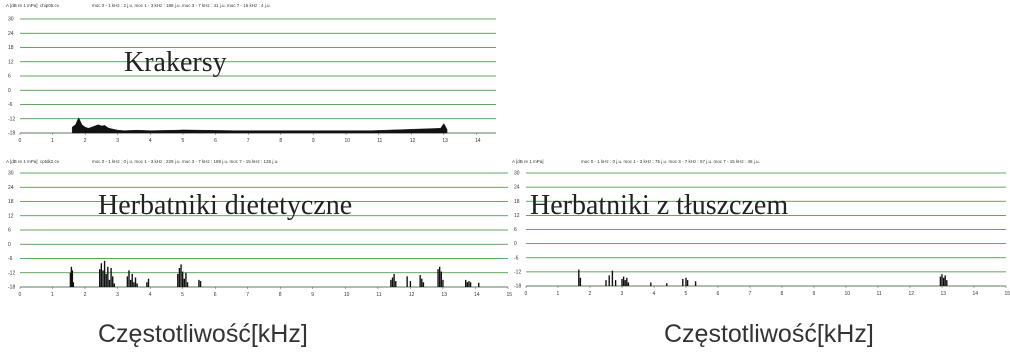 This screenshot has width=1010, height=353. What do you see at coordinates (215, 141) in the screenshot?
I see `x-tick-label: 6` at bounding box center [215, 141].